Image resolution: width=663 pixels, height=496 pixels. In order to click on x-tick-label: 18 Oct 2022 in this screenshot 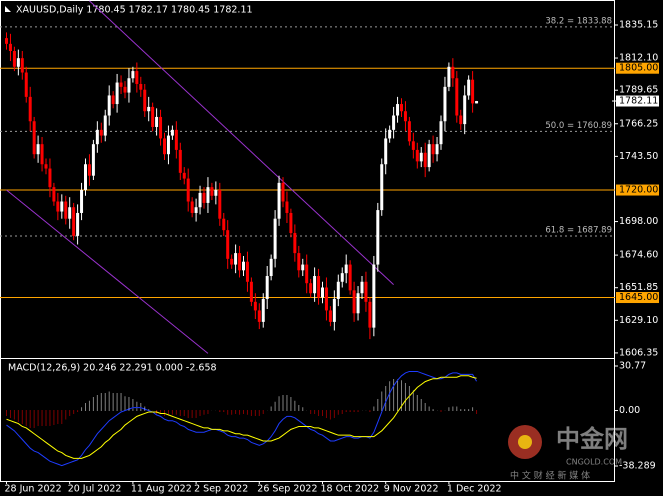, I will do `click(350, 489)`.